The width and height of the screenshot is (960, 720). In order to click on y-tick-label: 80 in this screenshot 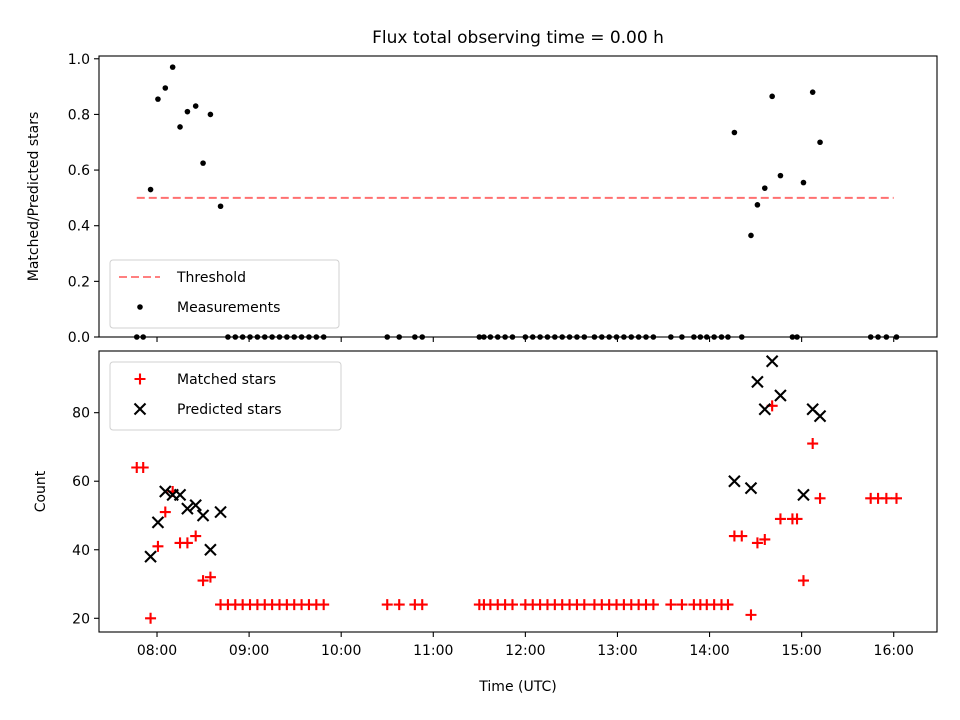, I will do `click(81, 414)`.